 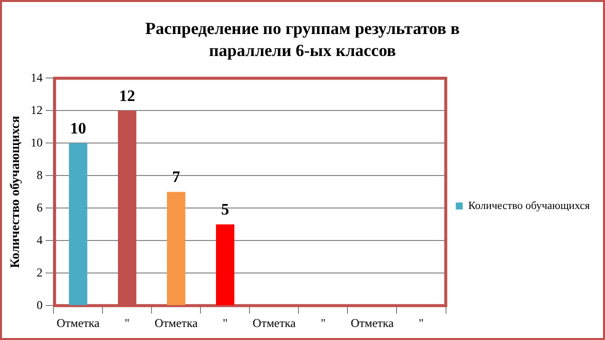 What do you see at coordinates (39, 272) in the screenshot?
I see `y-tick-label: 2` at bounding box center [39, 272].